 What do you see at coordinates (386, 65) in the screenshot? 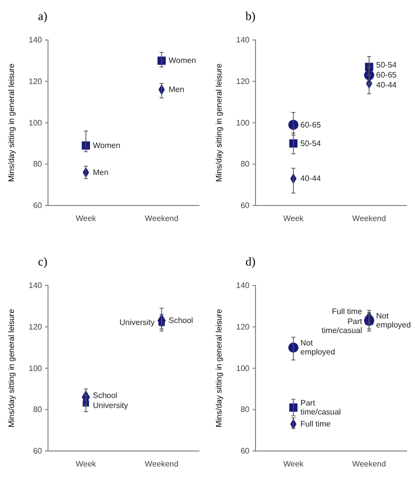
I see `text: 50-54` at bounding box center [386, 65].